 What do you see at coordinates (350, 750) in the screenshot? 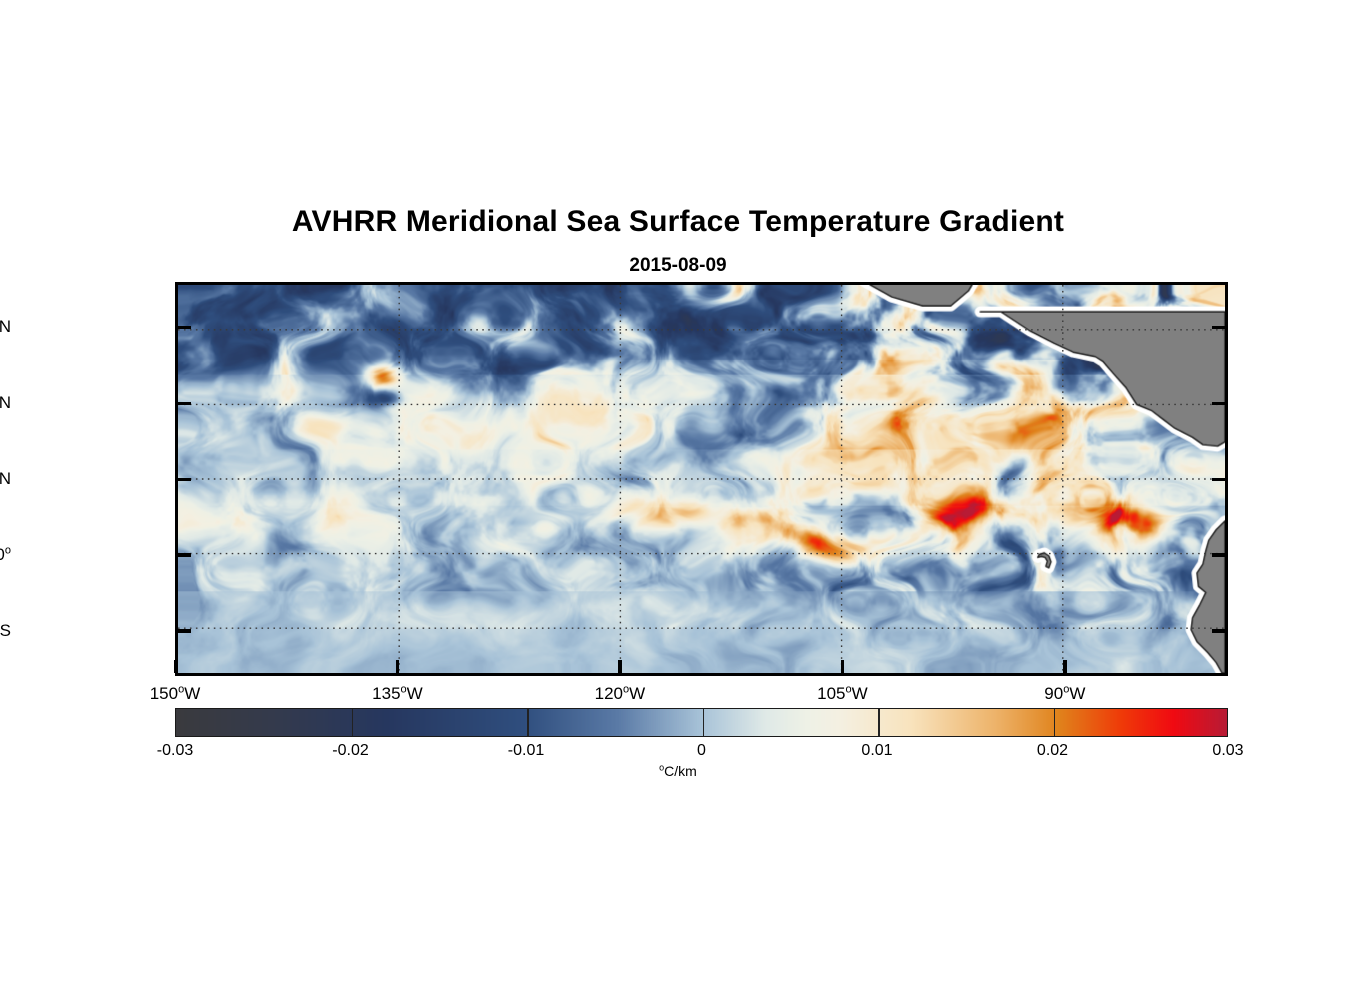
I see `colorbar-tick-label-1: -0.02` at bounding box center [350, 750].